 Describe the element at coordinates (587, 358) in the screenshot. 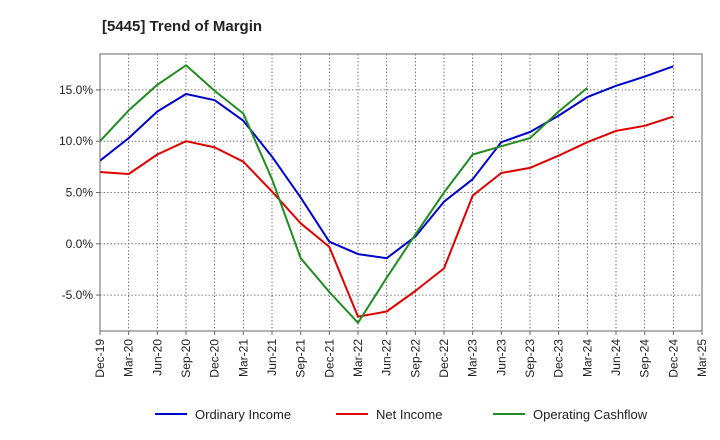

I see `x-tick-label: Mar-24` at that location.